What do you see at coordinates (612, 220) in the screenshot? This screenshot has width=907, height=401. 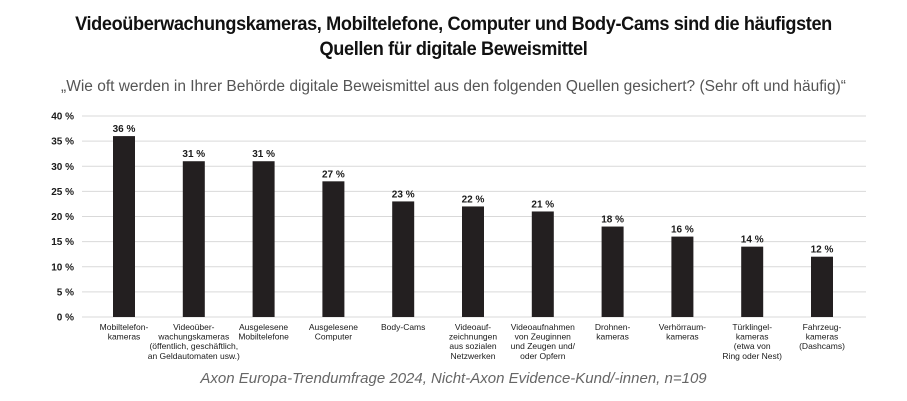 I see `data-label: 18 %` at bounding box center [612, 220].